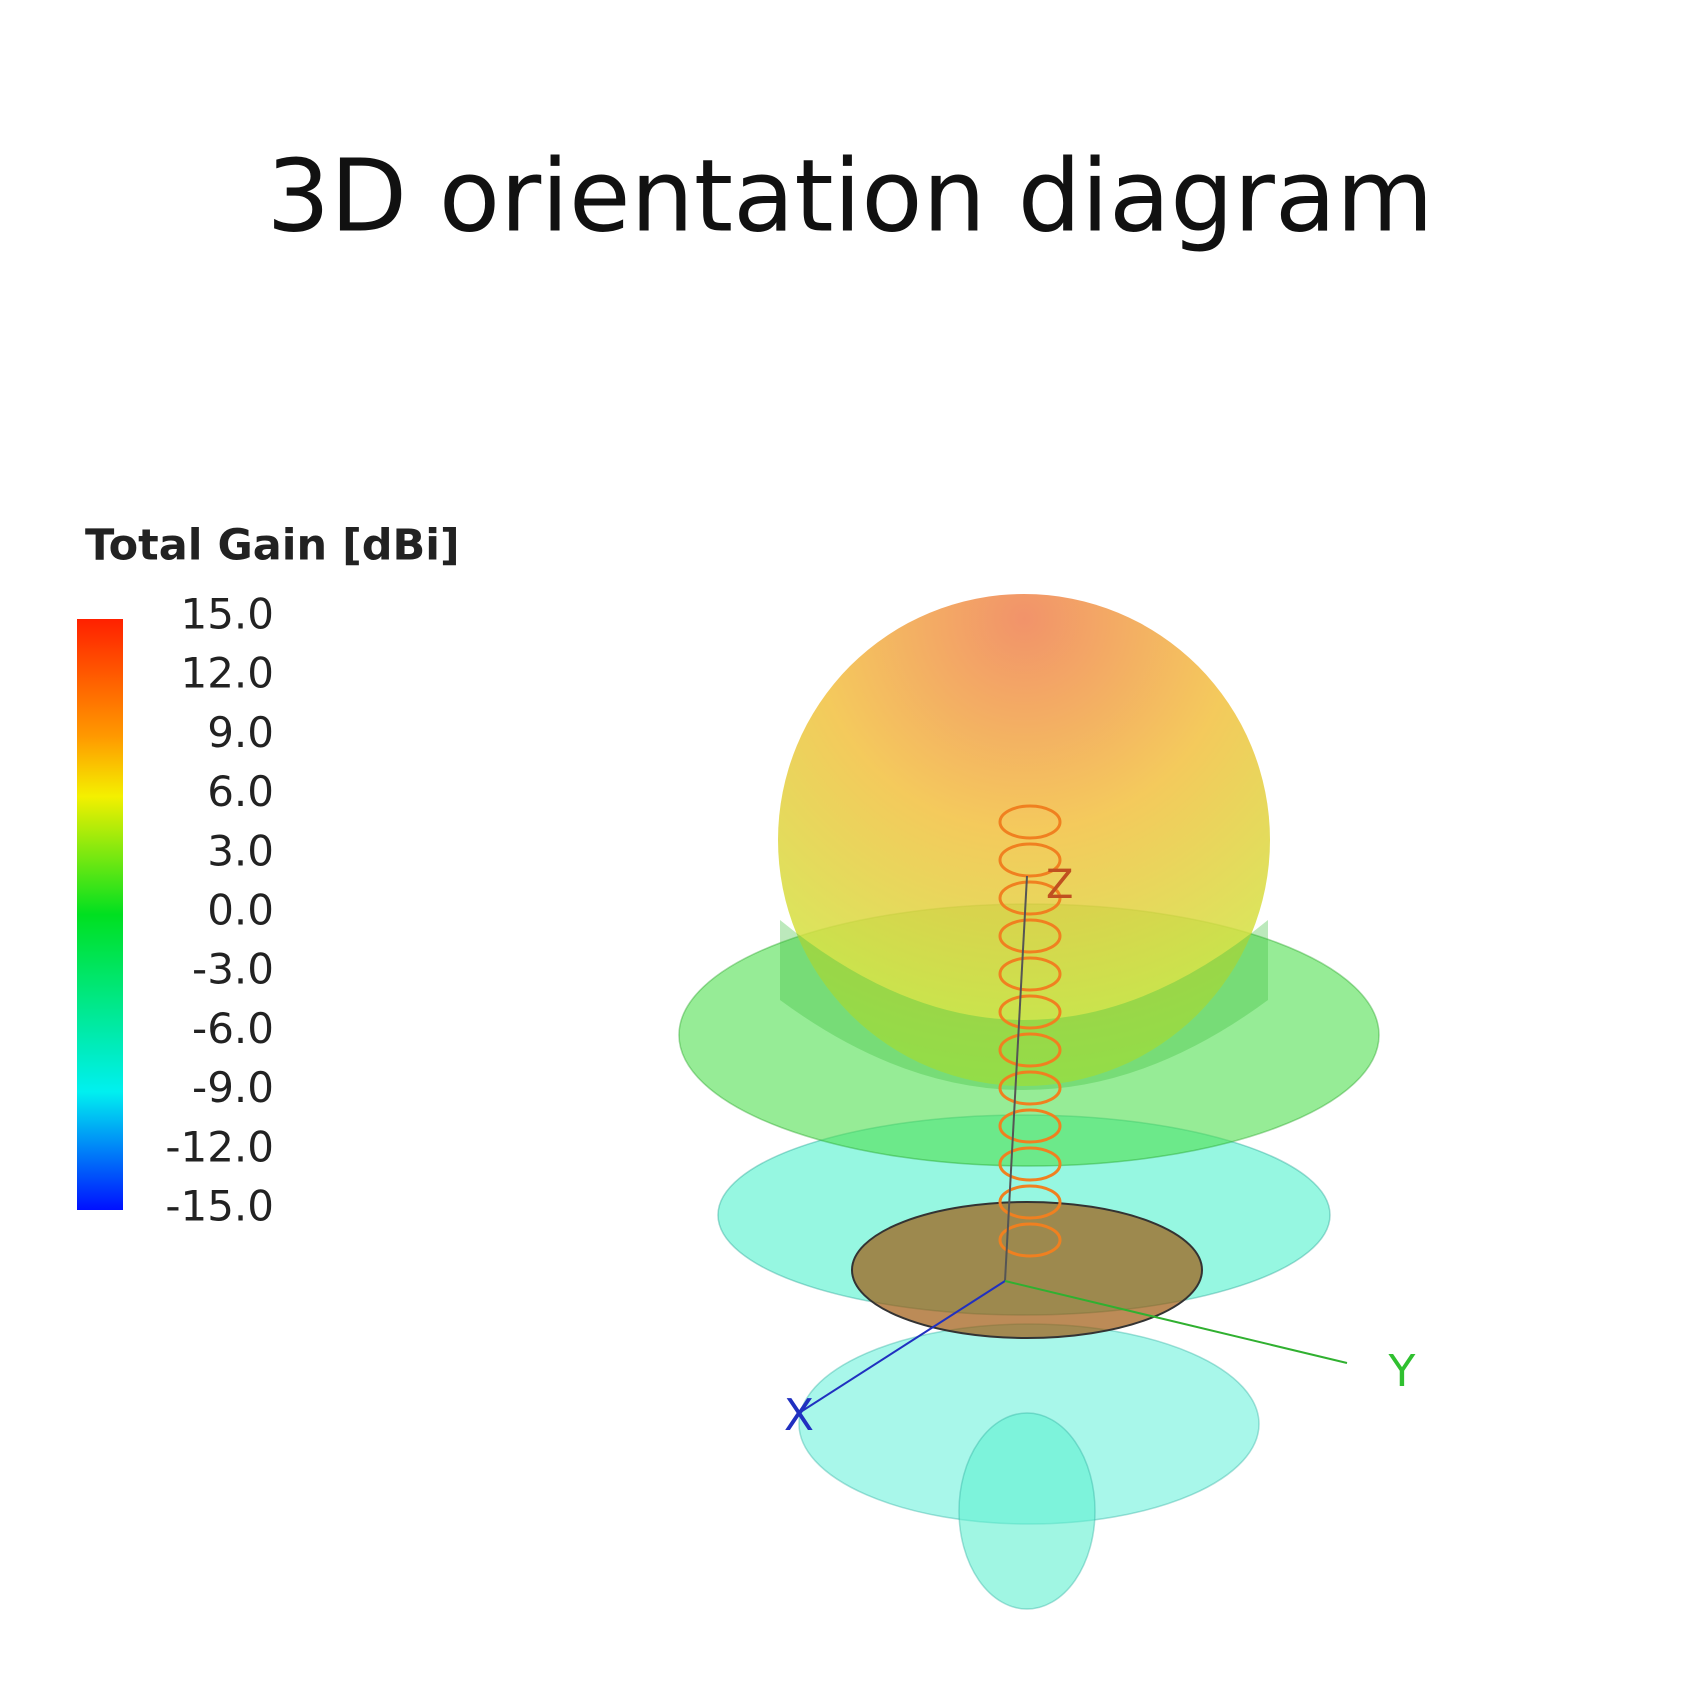 This screenshot has height=1700, width=1700. Describe the element at coordinates (1176, 1322) in the screenshot. I see `y-axis` at that location.